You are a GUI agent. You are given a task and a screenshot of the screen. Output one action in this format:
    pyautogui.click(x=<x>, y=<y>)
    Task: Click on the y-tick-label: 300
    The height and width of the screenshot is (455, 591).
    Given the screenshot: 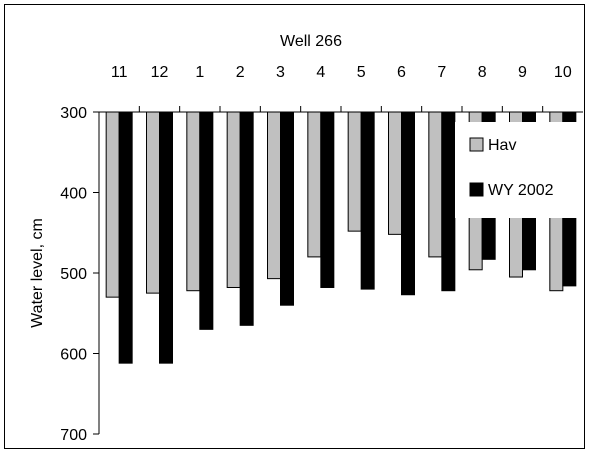 What is the action you would take?
    pyautogui.click(x=73, y=113)
    